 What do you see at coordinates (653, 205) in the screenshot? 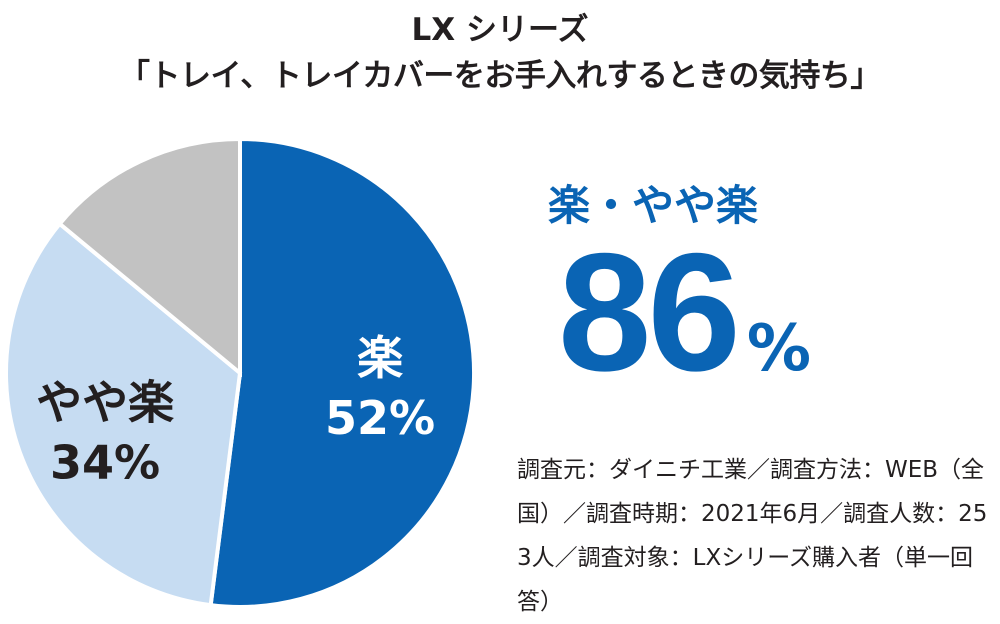
I see `callout-label: 楽・やや楽` at bounding box center [653, 205].